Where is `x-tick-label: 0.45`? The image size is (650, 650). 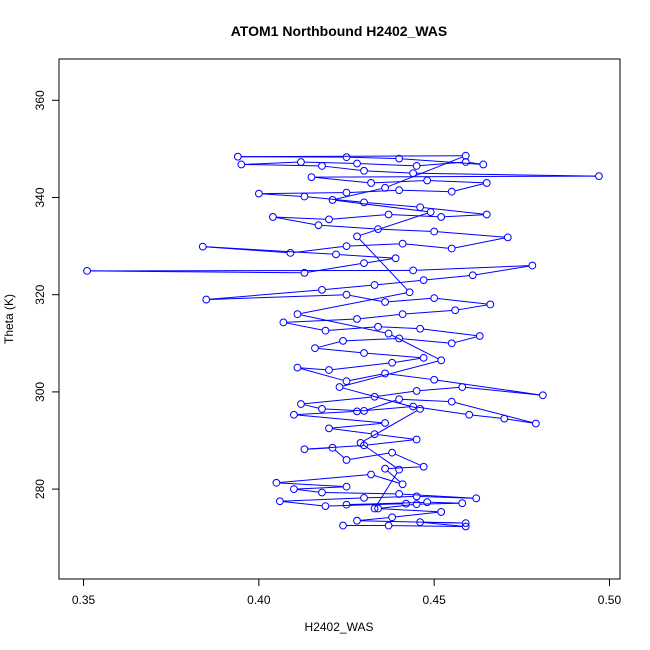
x-tick-label: 0.45 is located at coordinates (434, 600).